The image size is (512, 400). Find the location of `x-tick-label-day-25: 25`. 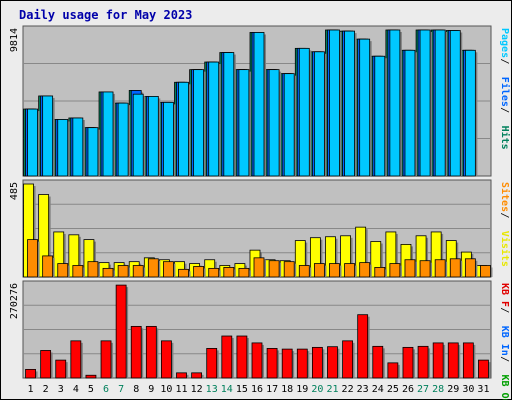

x-tick-label-day-25: 25 is located at coordinates (393, 389).